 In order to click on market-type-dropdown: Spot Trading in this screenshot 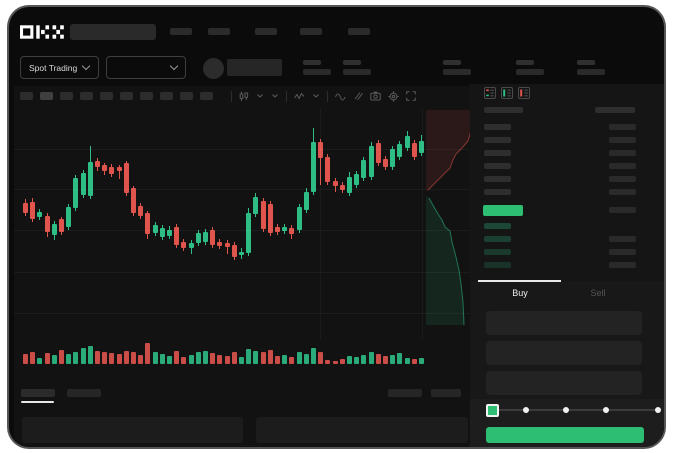, I will do `click(59, 67)`.